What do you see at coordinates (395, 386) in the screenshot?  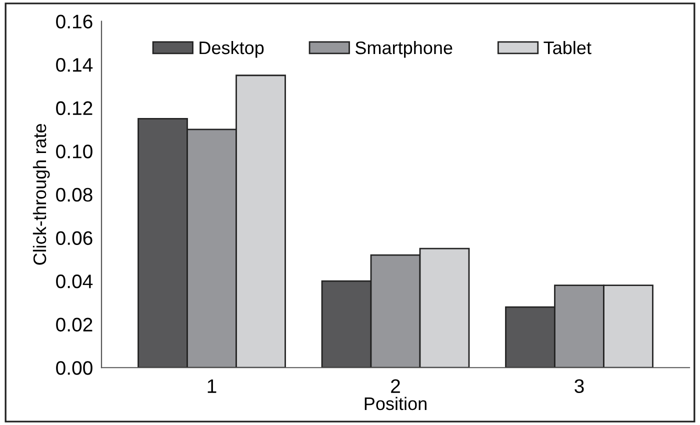 I see `x-tick-label: 2` at bounding box center [395, 386].